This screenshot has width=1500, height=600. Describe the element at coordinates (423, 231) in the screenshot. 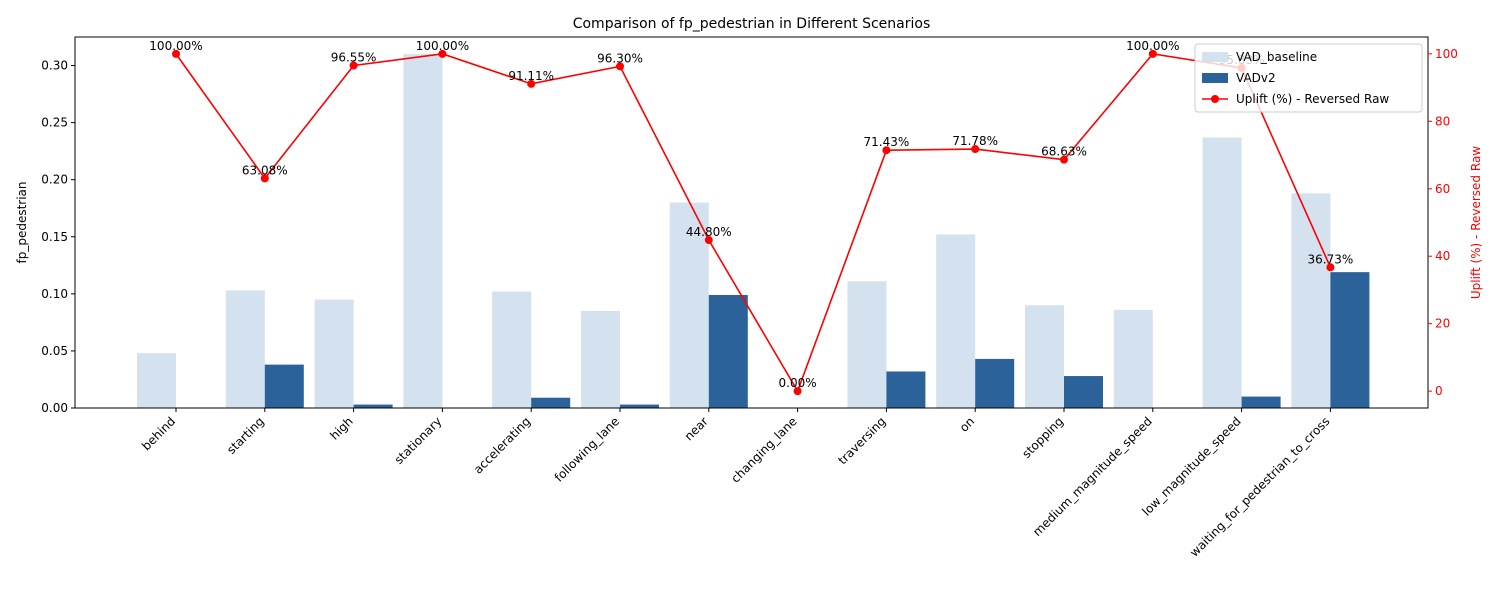

I see `bar-VAD_baseline-stationary` at that location.